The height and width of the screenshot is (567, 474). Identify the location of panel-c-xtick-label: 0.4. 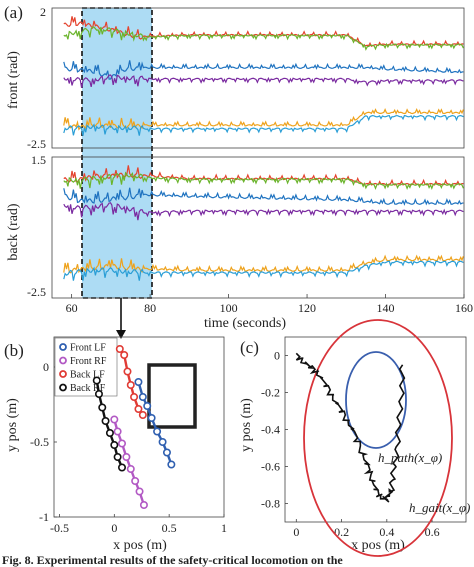
(386, 532).